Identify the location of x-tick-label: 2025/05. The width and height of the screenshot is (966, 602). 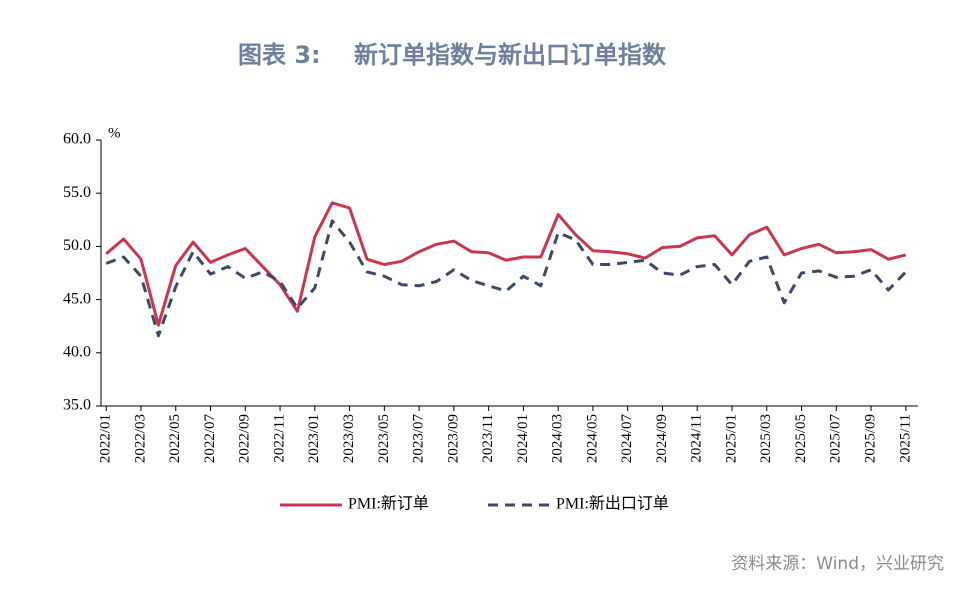
(801, 438).